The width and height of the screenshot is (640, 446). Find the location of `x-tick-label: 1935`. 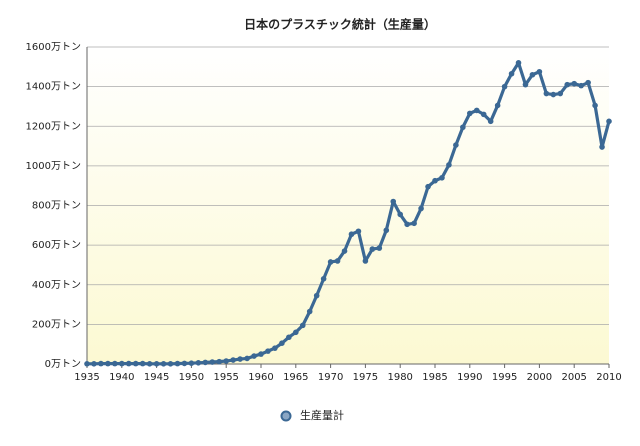

x-tick-label: 1935 is located at coordinates (86, 377).